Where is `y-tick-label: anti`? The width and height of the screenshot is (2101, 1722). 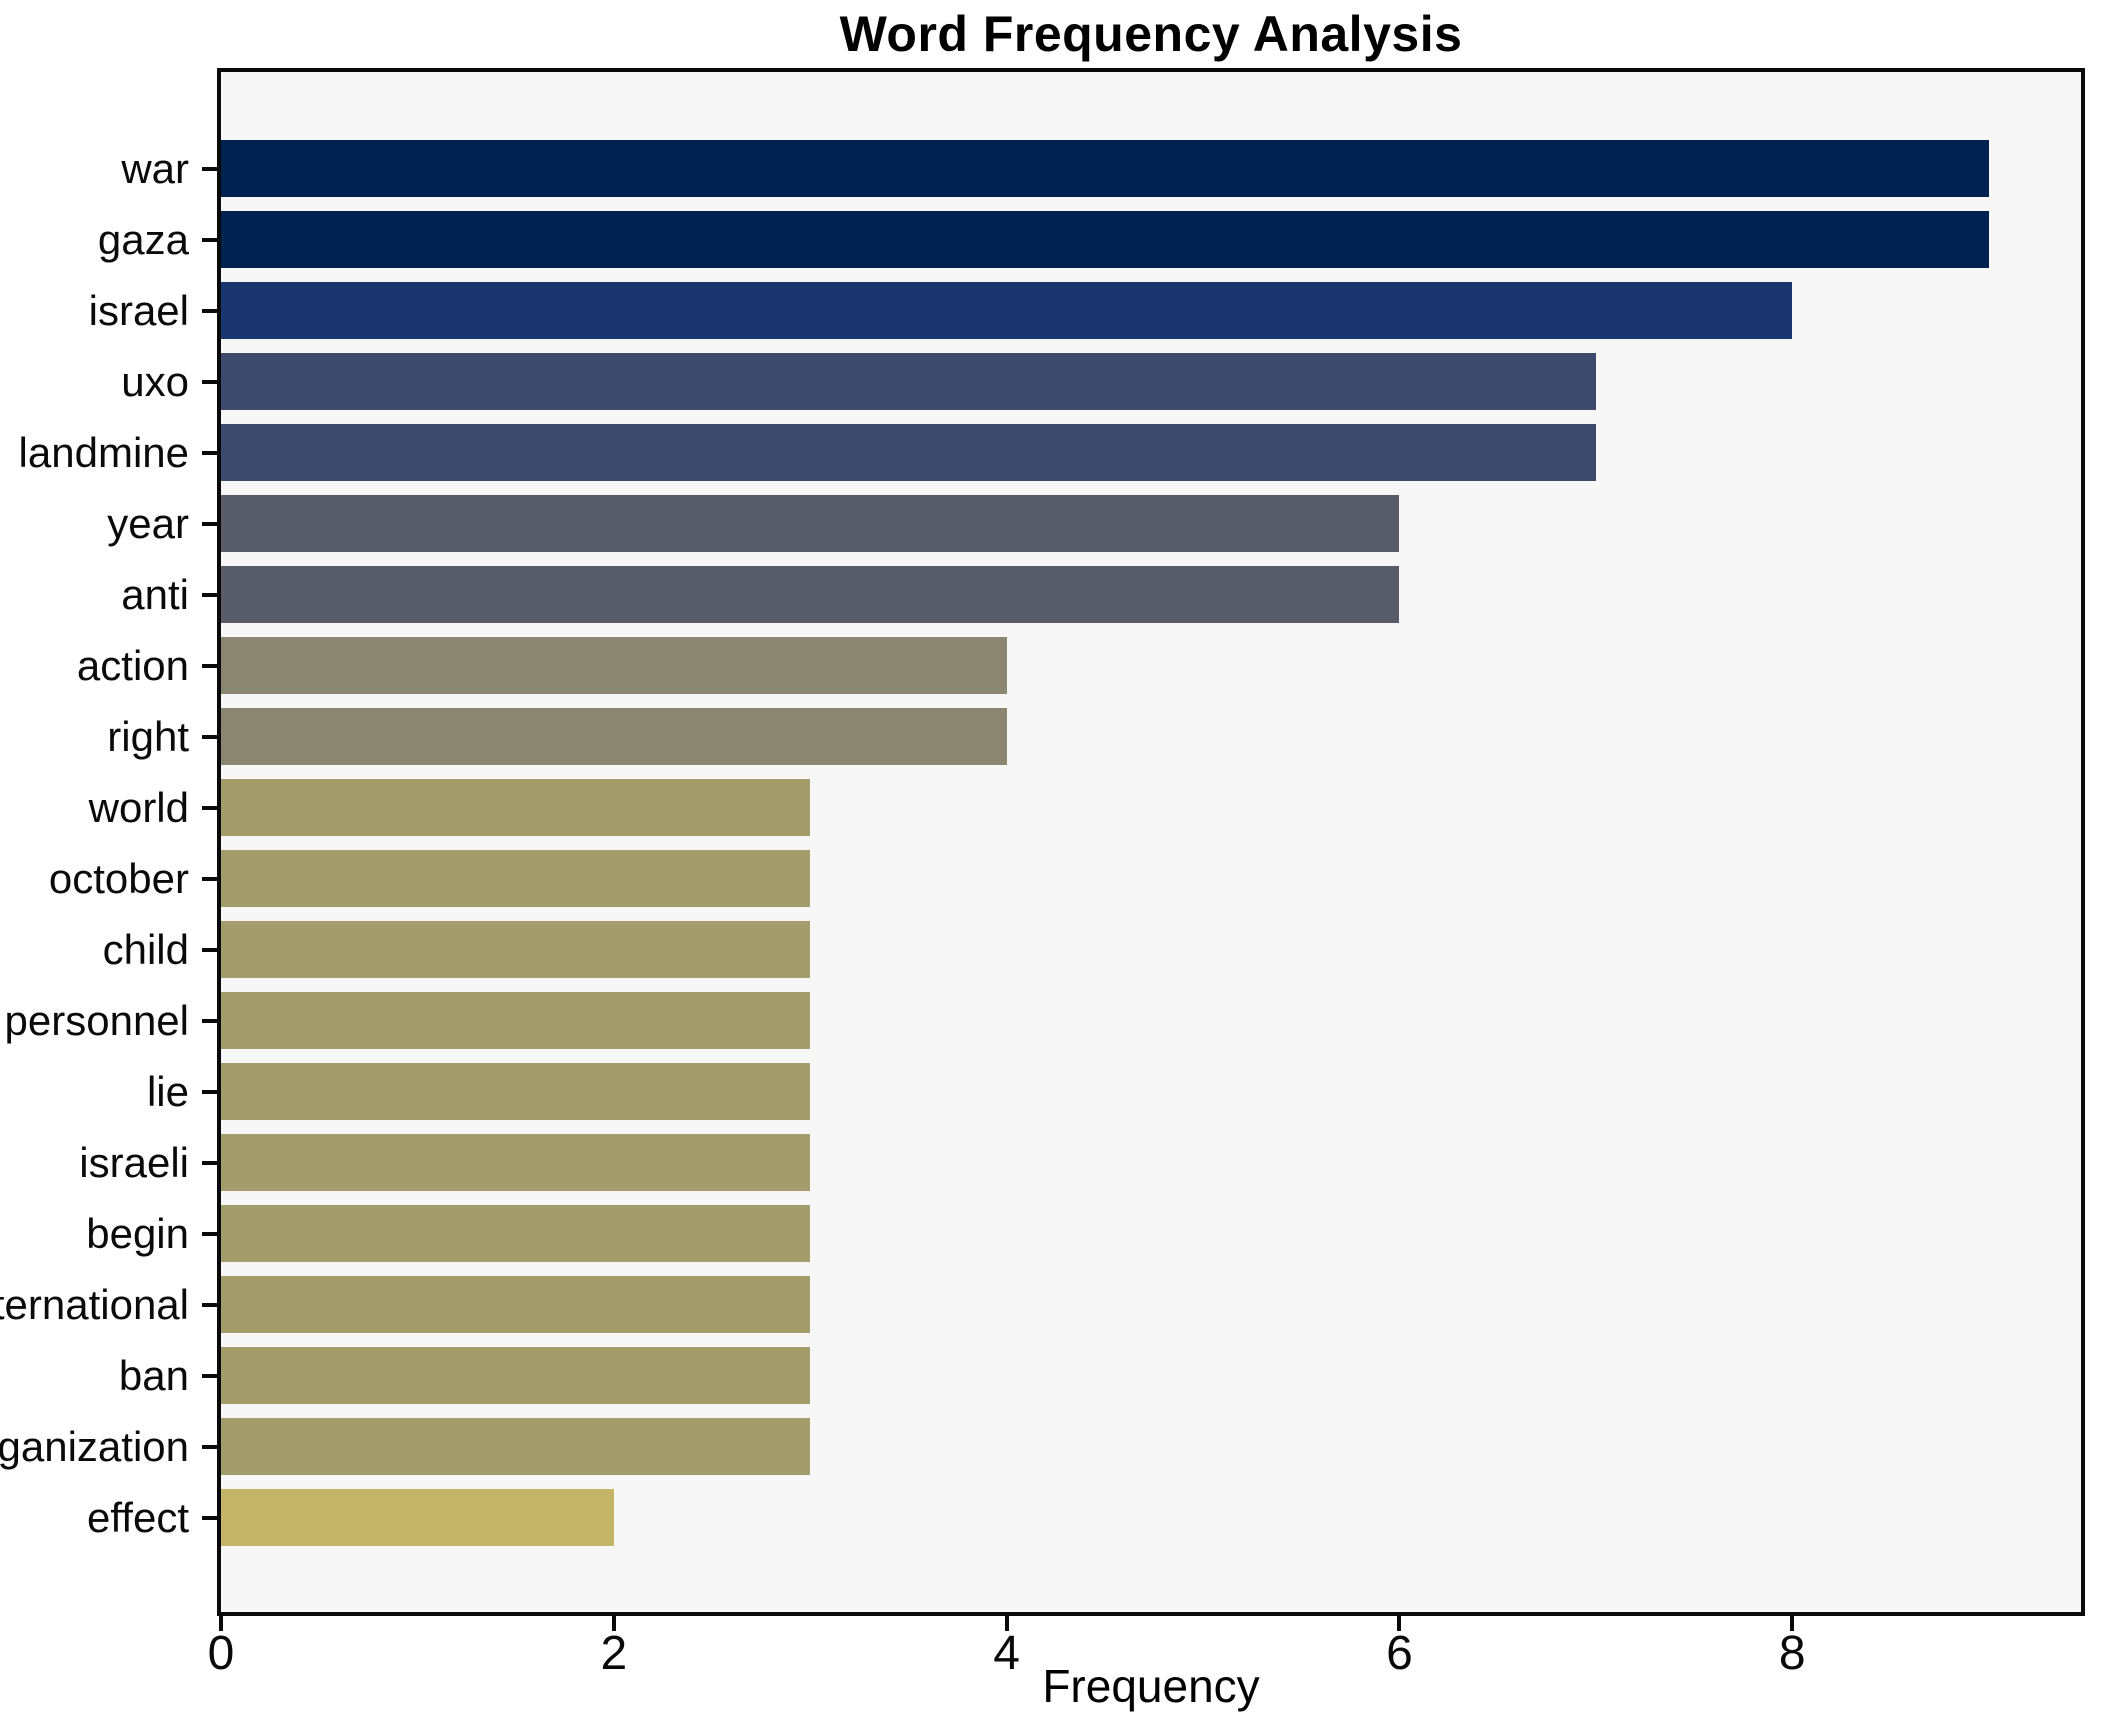
y-tick-label: anti is located at coordinates (155, 594).